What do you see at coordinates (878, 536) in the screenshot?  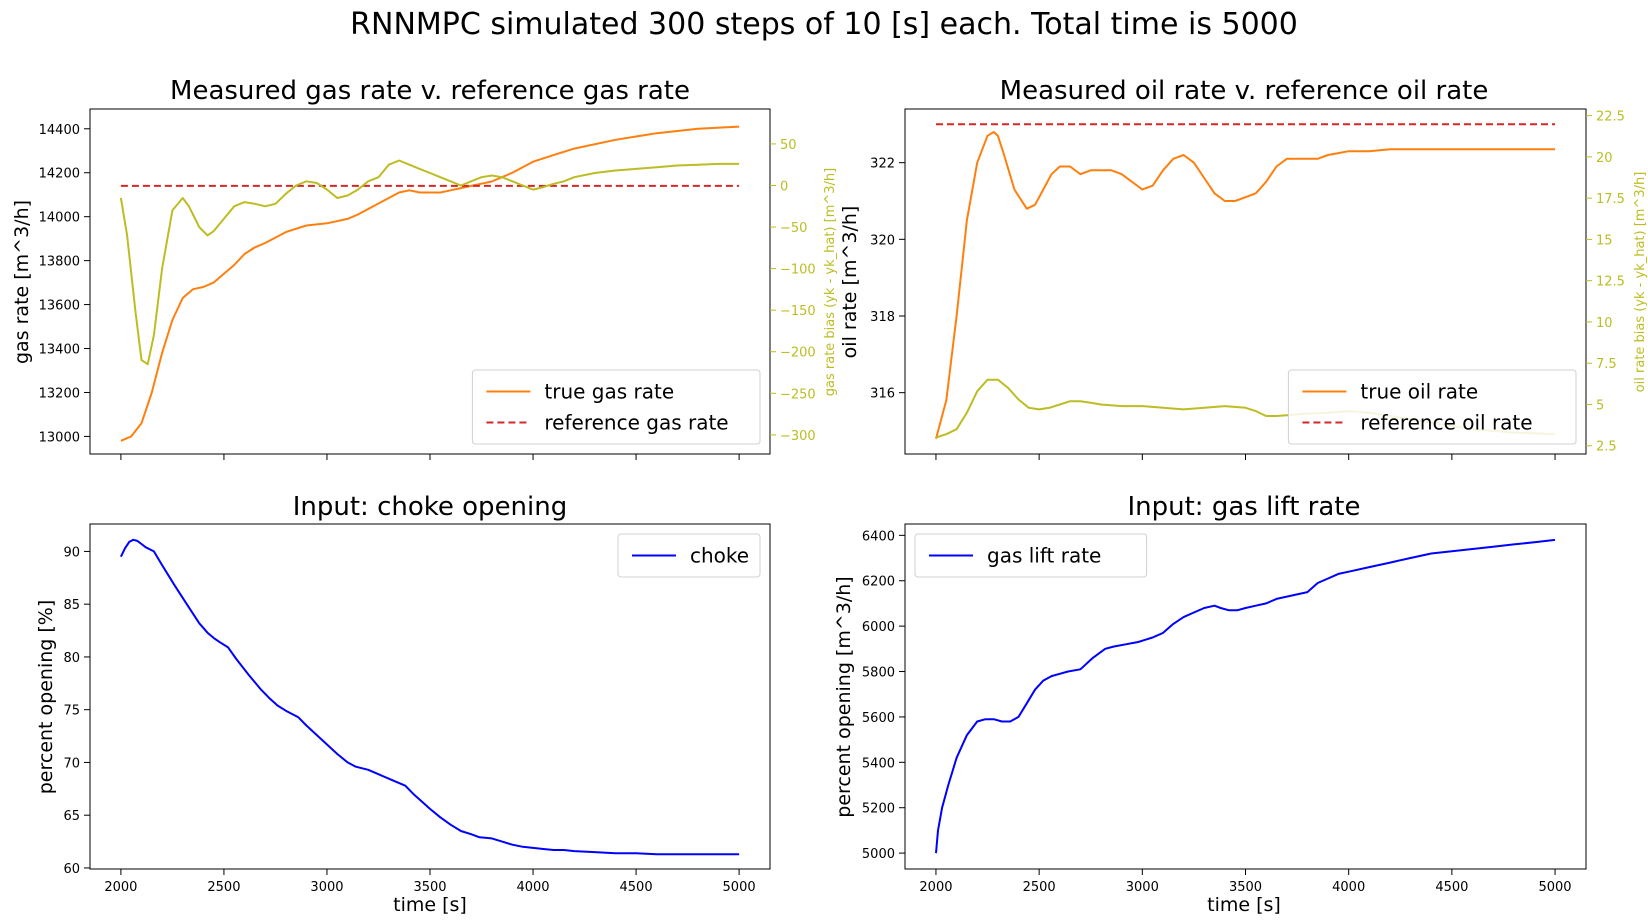 I see `gaslift-ytick-label-7: 6400` at bounding box center [878, 536].